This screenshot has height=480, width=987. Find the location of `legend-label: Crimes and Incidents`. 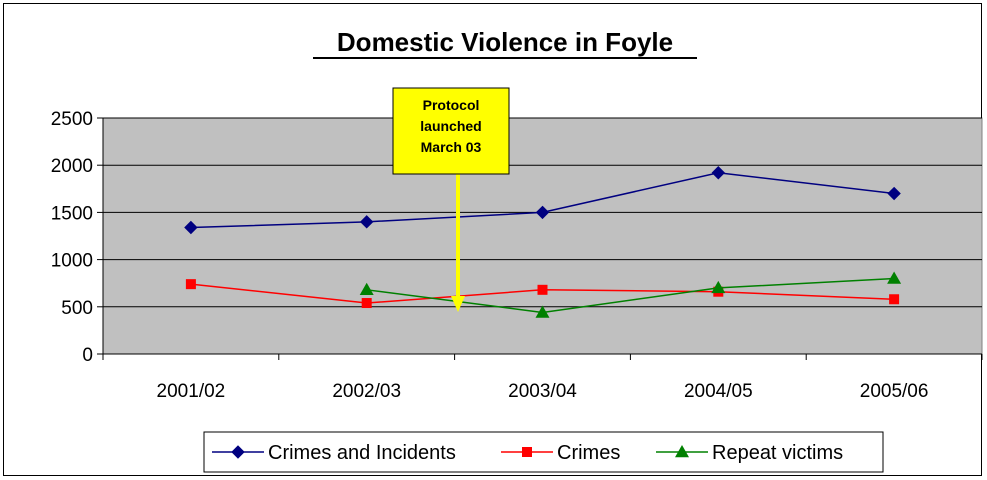

legend-label: Crimes and Incidents is located at coordinates (362, 453).